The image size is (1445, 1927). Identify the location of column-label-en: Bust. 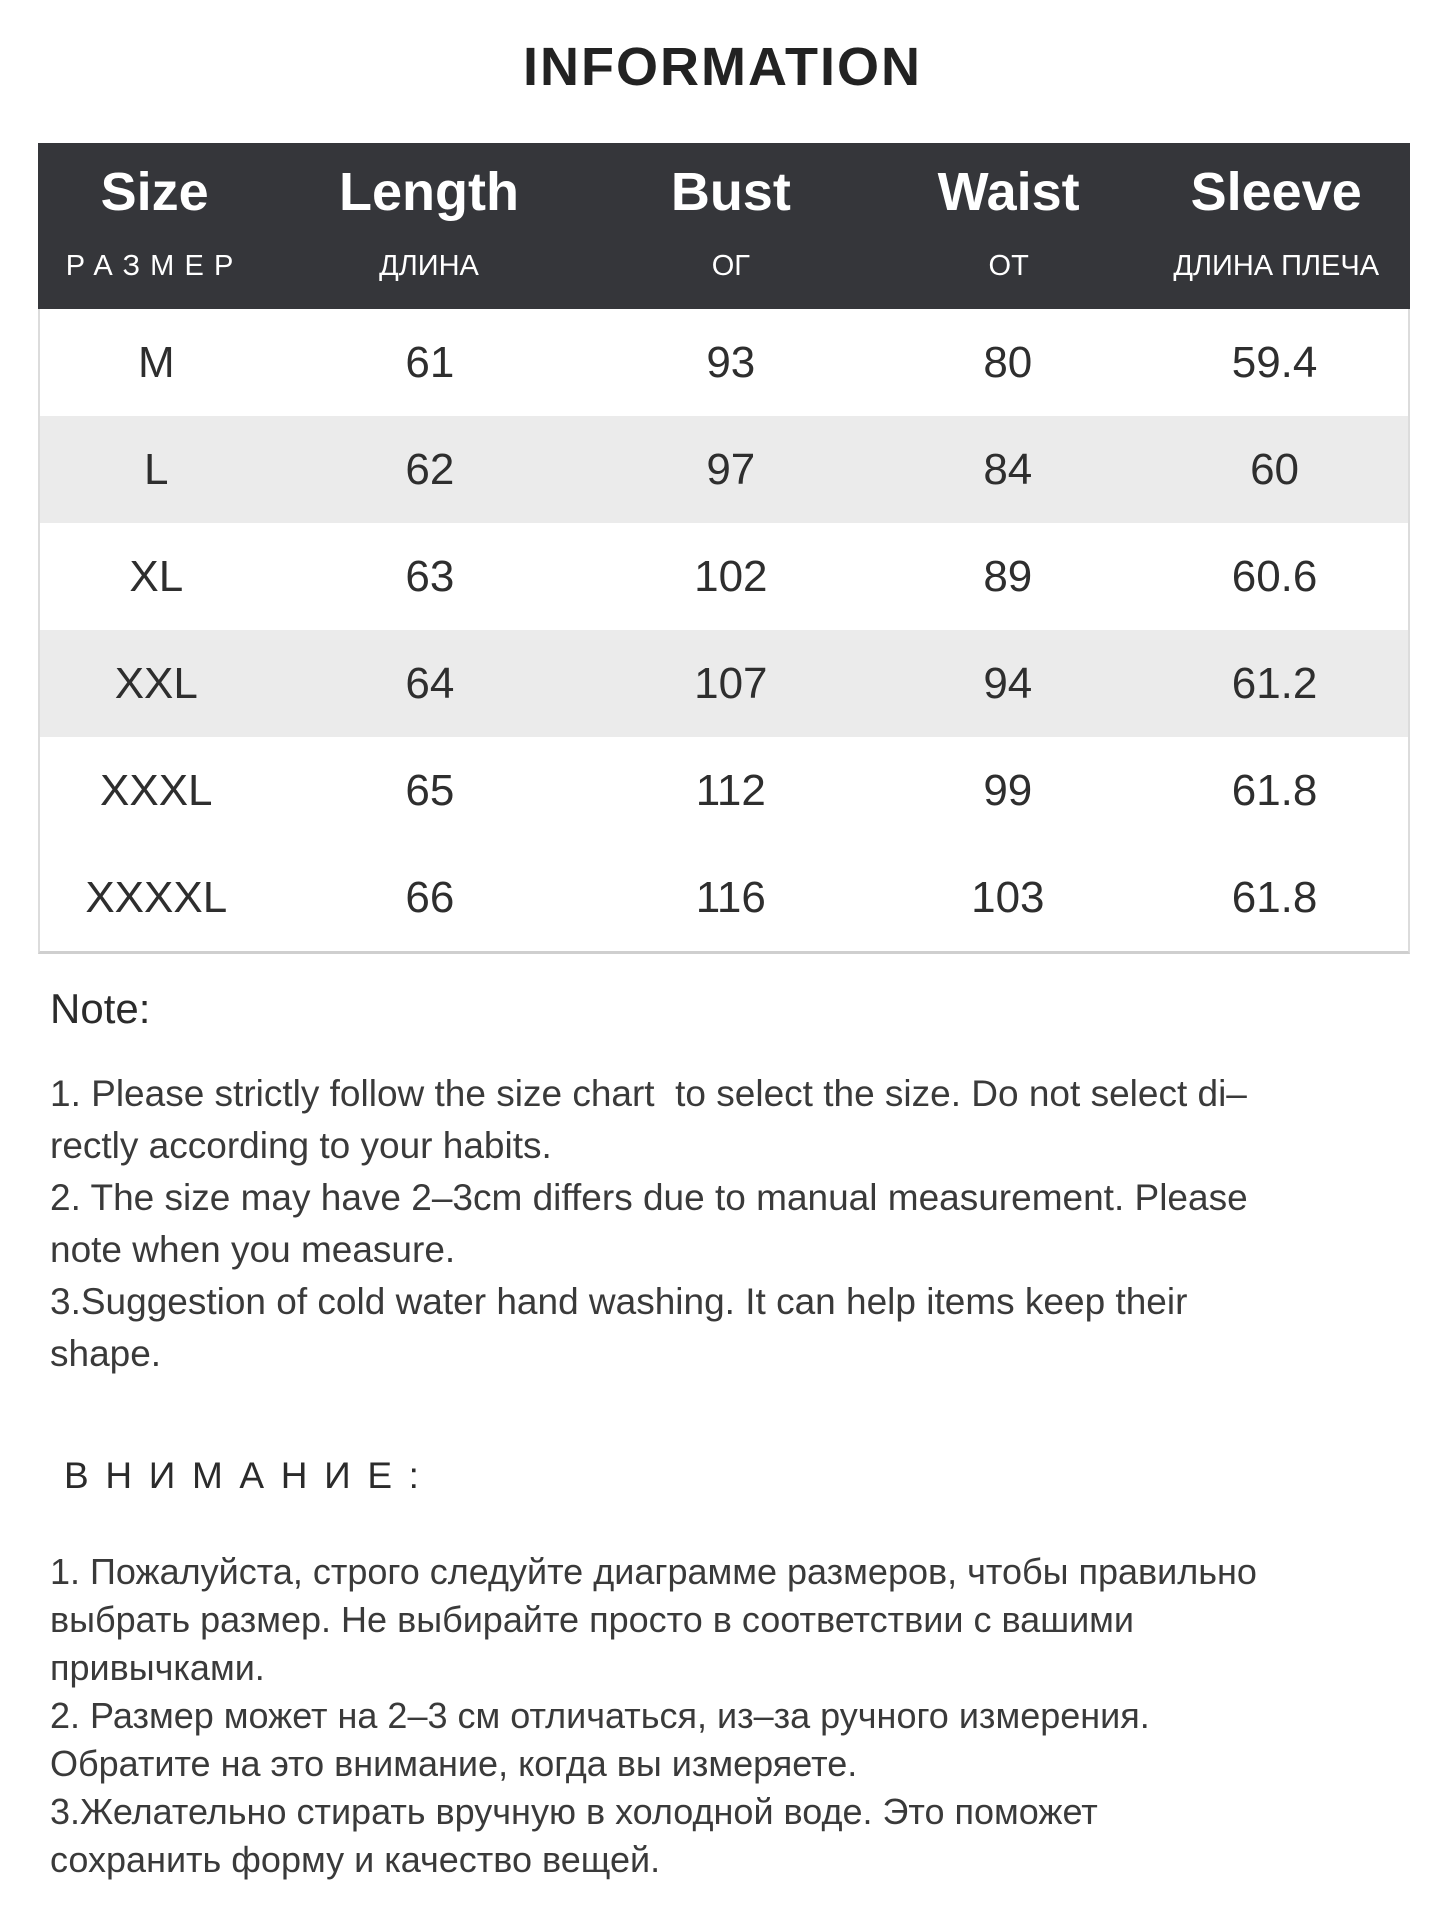
(730, 192).